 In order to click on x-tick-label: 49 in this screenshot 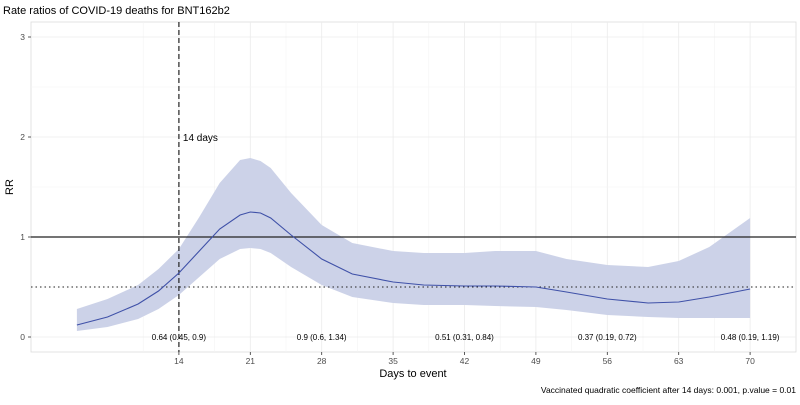, I will do `click(536, 361)`.